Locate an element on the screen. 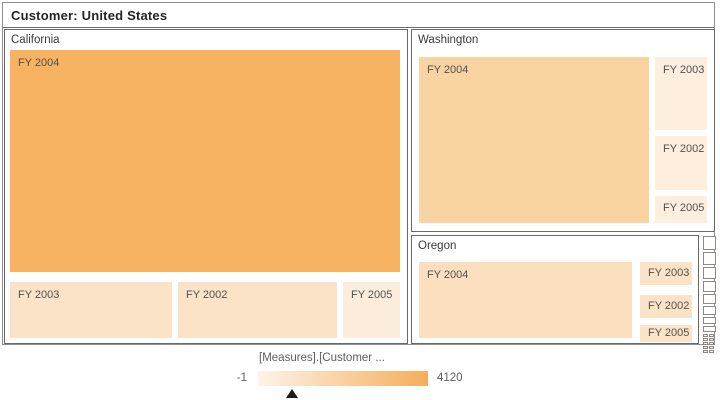 The width and height of the screenshot is (720, 400). tile-california-fy2002: FY 2002 is located at coordinates (257, 310).